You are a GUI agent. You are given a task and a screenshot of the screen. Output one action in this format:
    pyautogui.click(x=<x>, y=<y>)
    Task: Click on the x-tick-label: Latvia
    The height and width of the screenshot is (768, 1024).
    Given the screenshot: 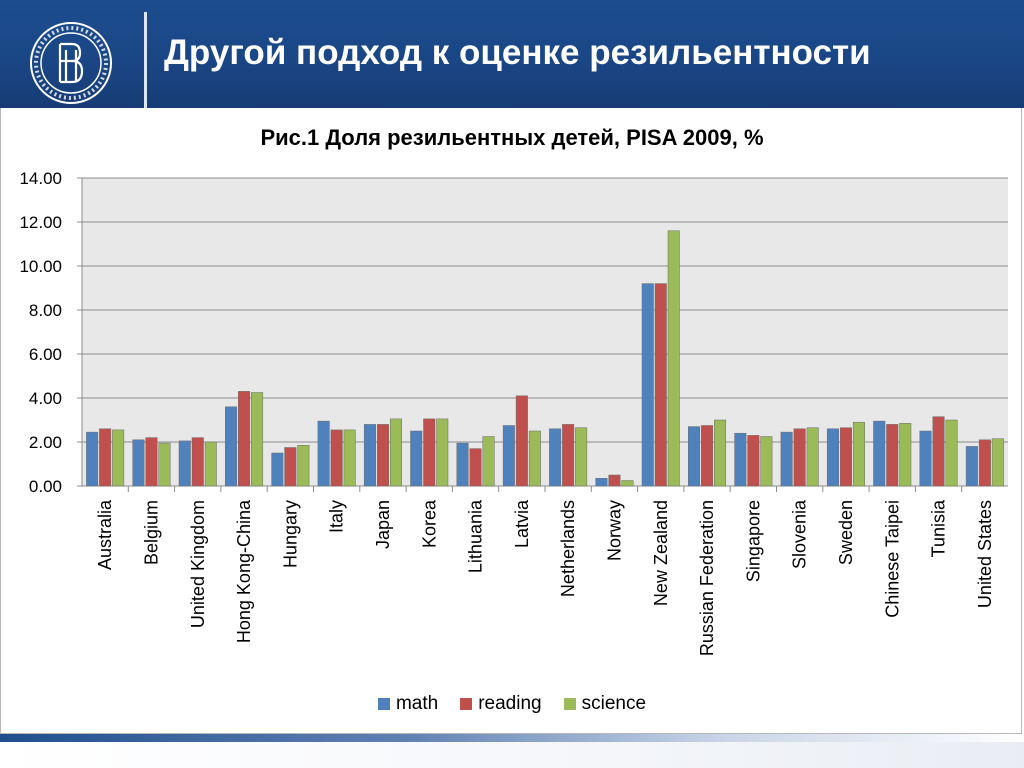 What is the action you would take?
    pyautogui.click(x=522, y=523)
    